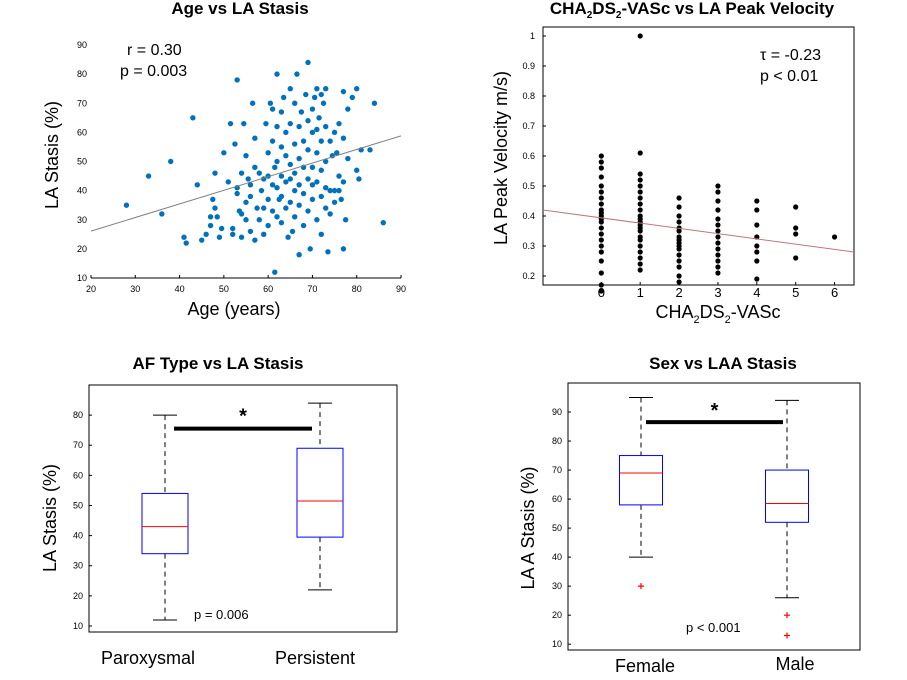  Describe the element at coordinates (82, 220) in the screenshot. I see `y-tick-label: 30` at that location.